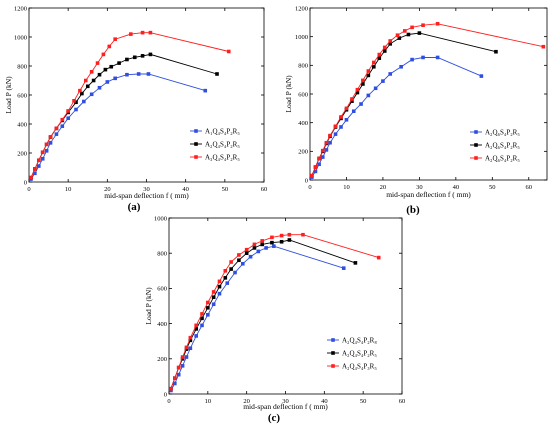 This screenshot has height=428, width=550. I want to click on legend: A₂Q₆S₄P₂R₅ A₂Q₆S₄P₂R₅ A₂Q₆S₄P₂R₅, so click(495, 146).